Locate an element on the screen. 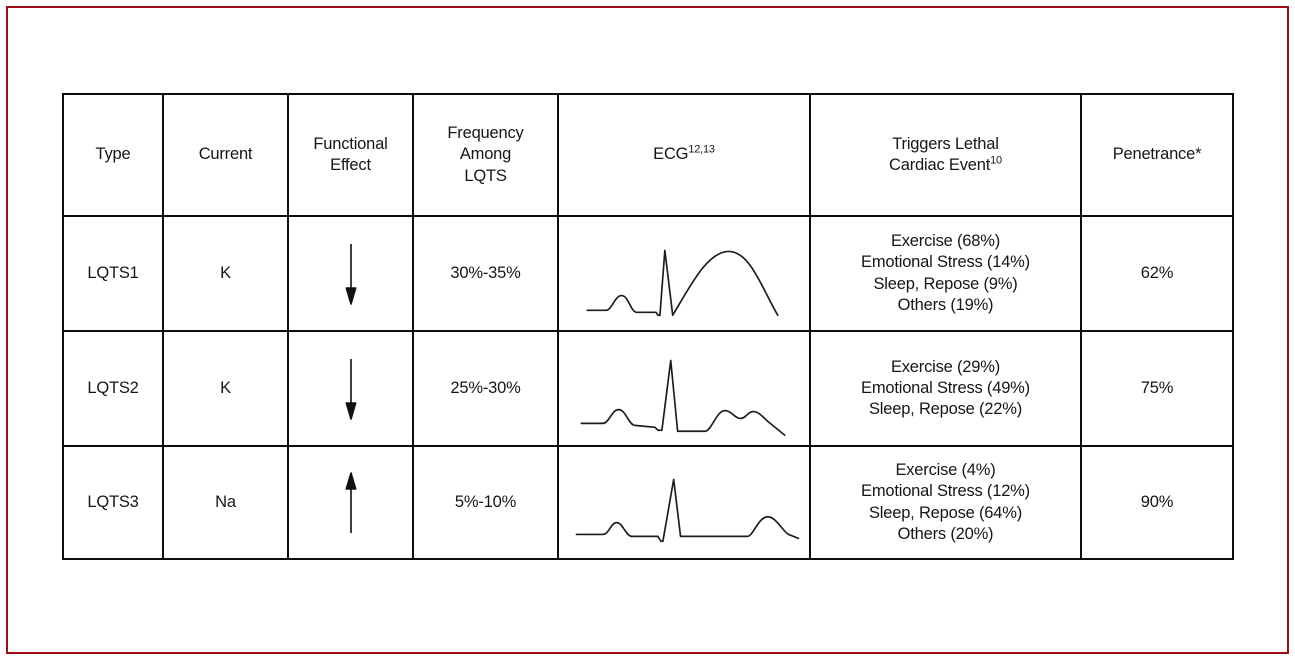 The image size is (1295, 660). col-header-functional-effect-label: Functional Effect is located at coordinates (350, 154).